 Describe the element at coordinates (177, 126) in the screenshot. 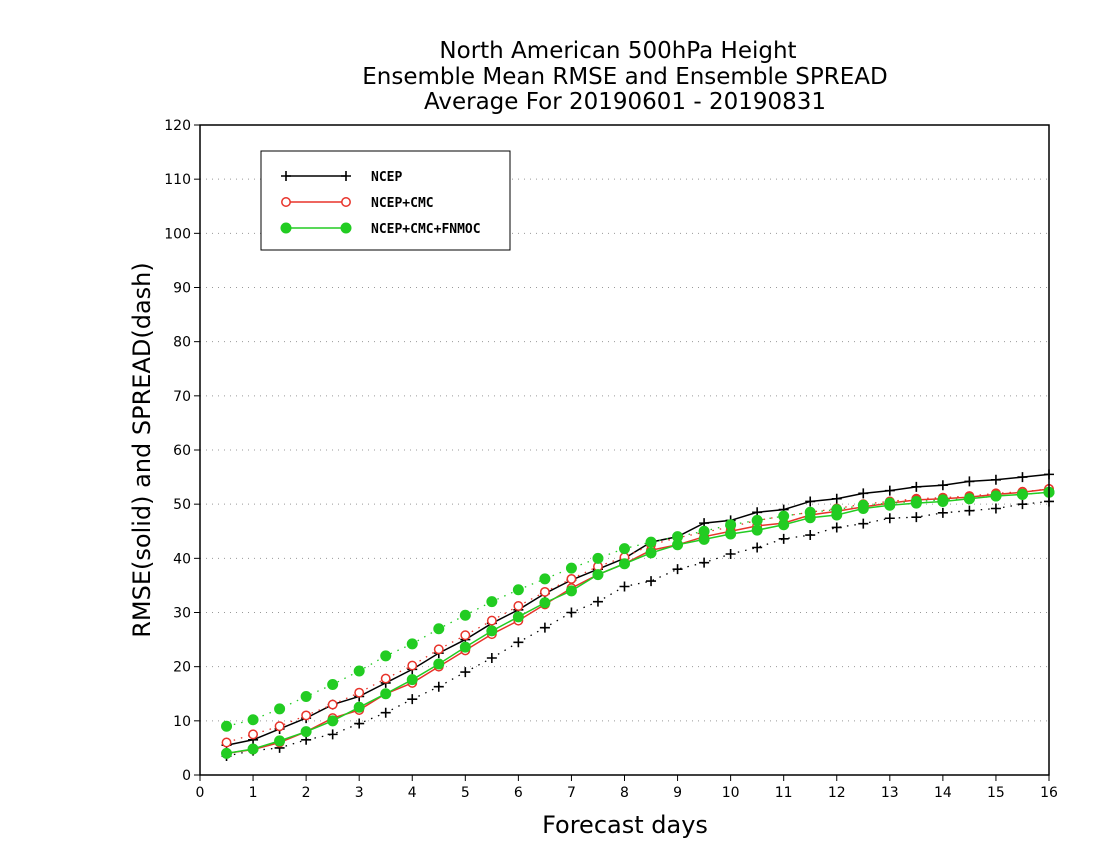

I see `y-tick-label-120: 120` at that location.